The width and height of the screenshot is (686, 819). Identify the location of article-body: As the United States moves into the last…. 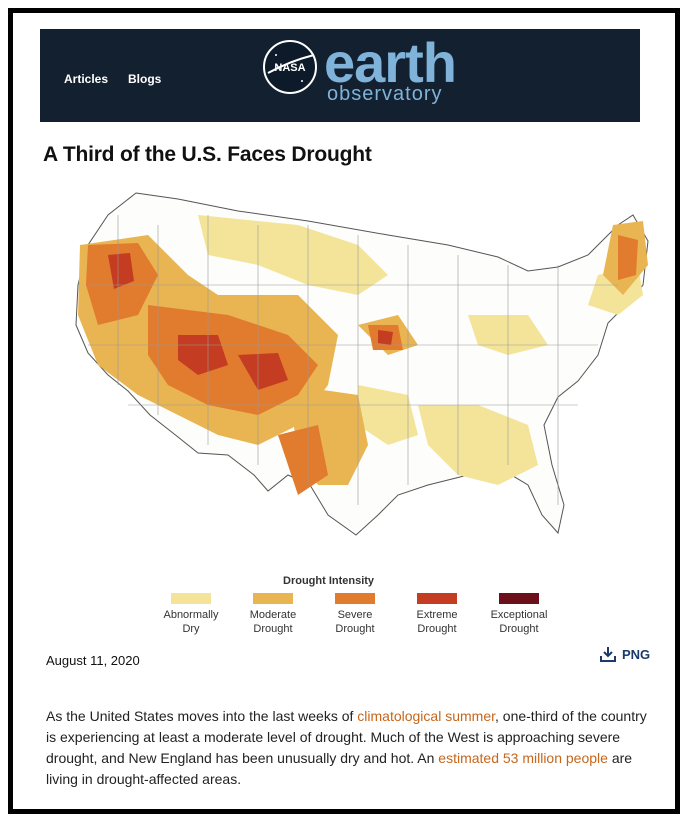
(350, 748).